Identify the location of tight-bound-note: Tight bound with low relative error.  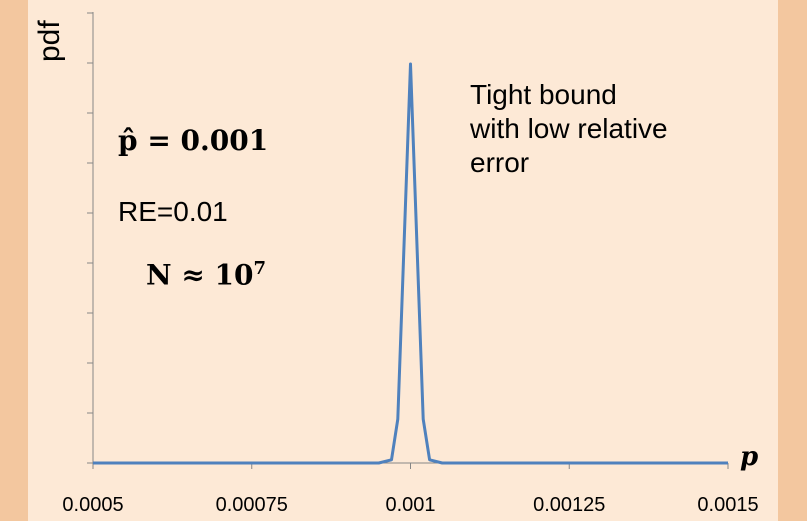
(569, 129).